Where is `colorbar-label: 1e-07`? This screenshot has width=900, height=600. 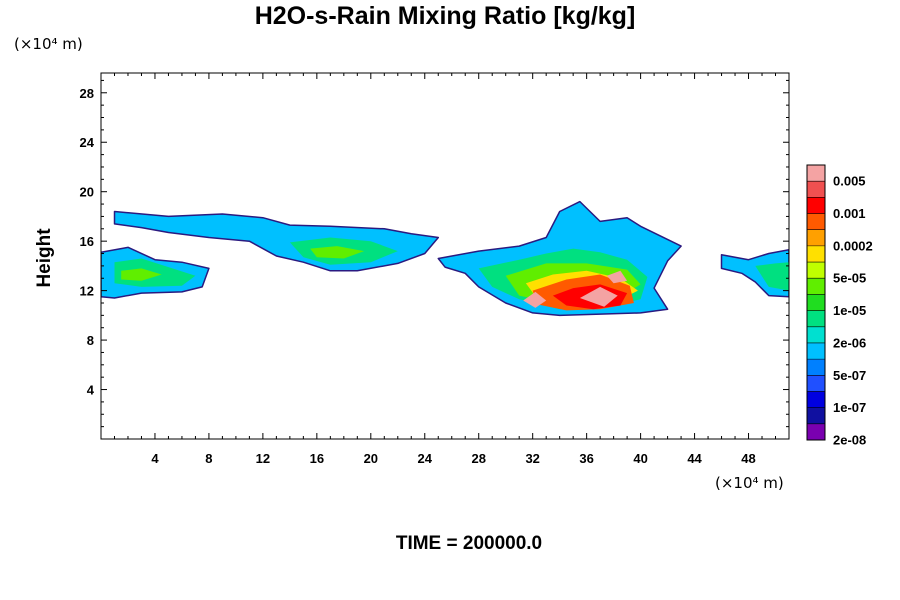 colorbar-label: 1e-07 is located at coordinates (849, 407).